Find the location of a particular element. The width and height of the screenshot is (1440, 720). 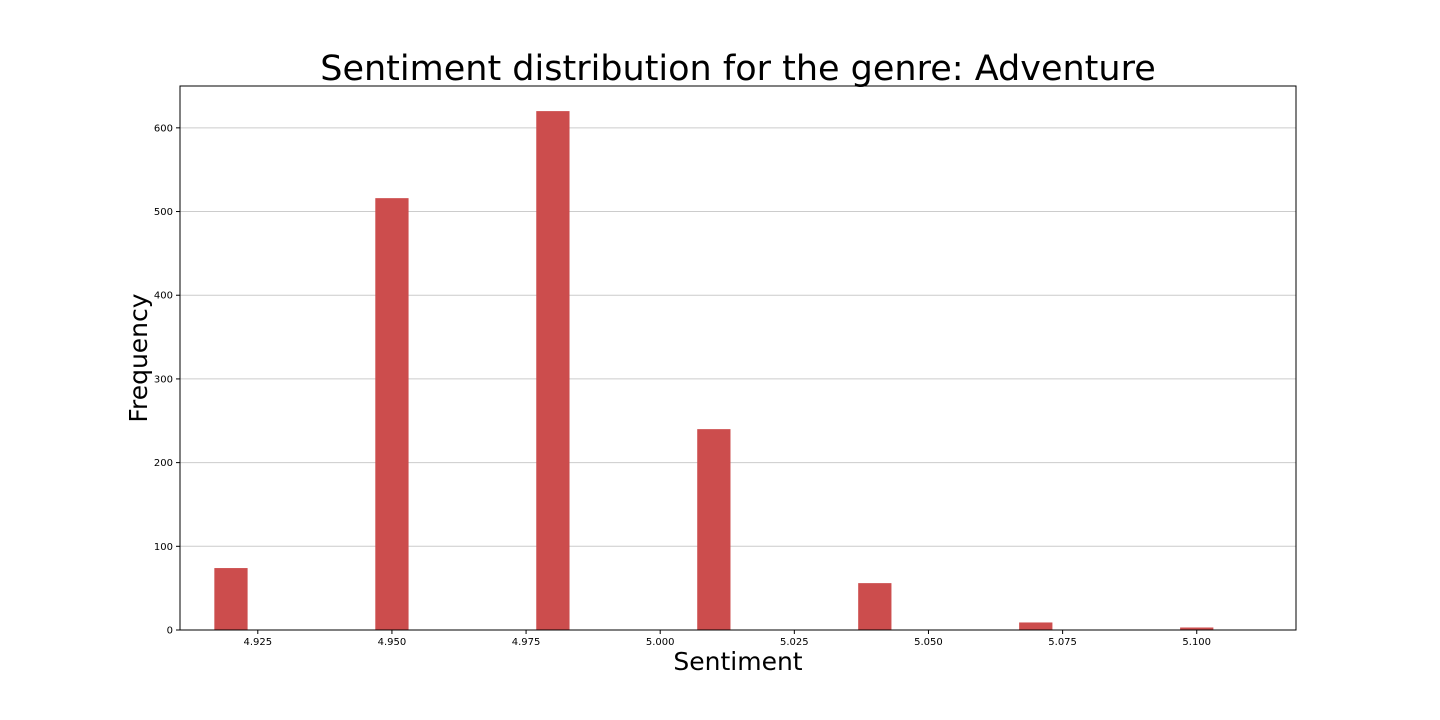

x-tick-label: 5.100 is located at coordinates (1196, 642).